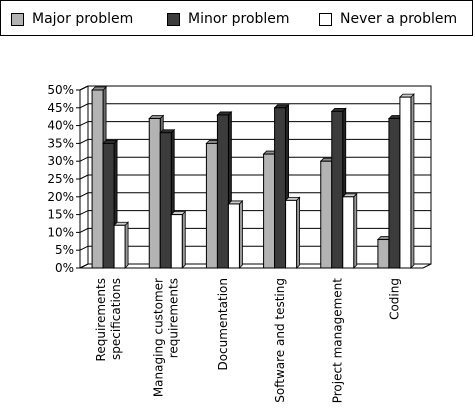 This screenshot has width=475, height=418. I want to click on category-label: Documentation, so click(223, 324).